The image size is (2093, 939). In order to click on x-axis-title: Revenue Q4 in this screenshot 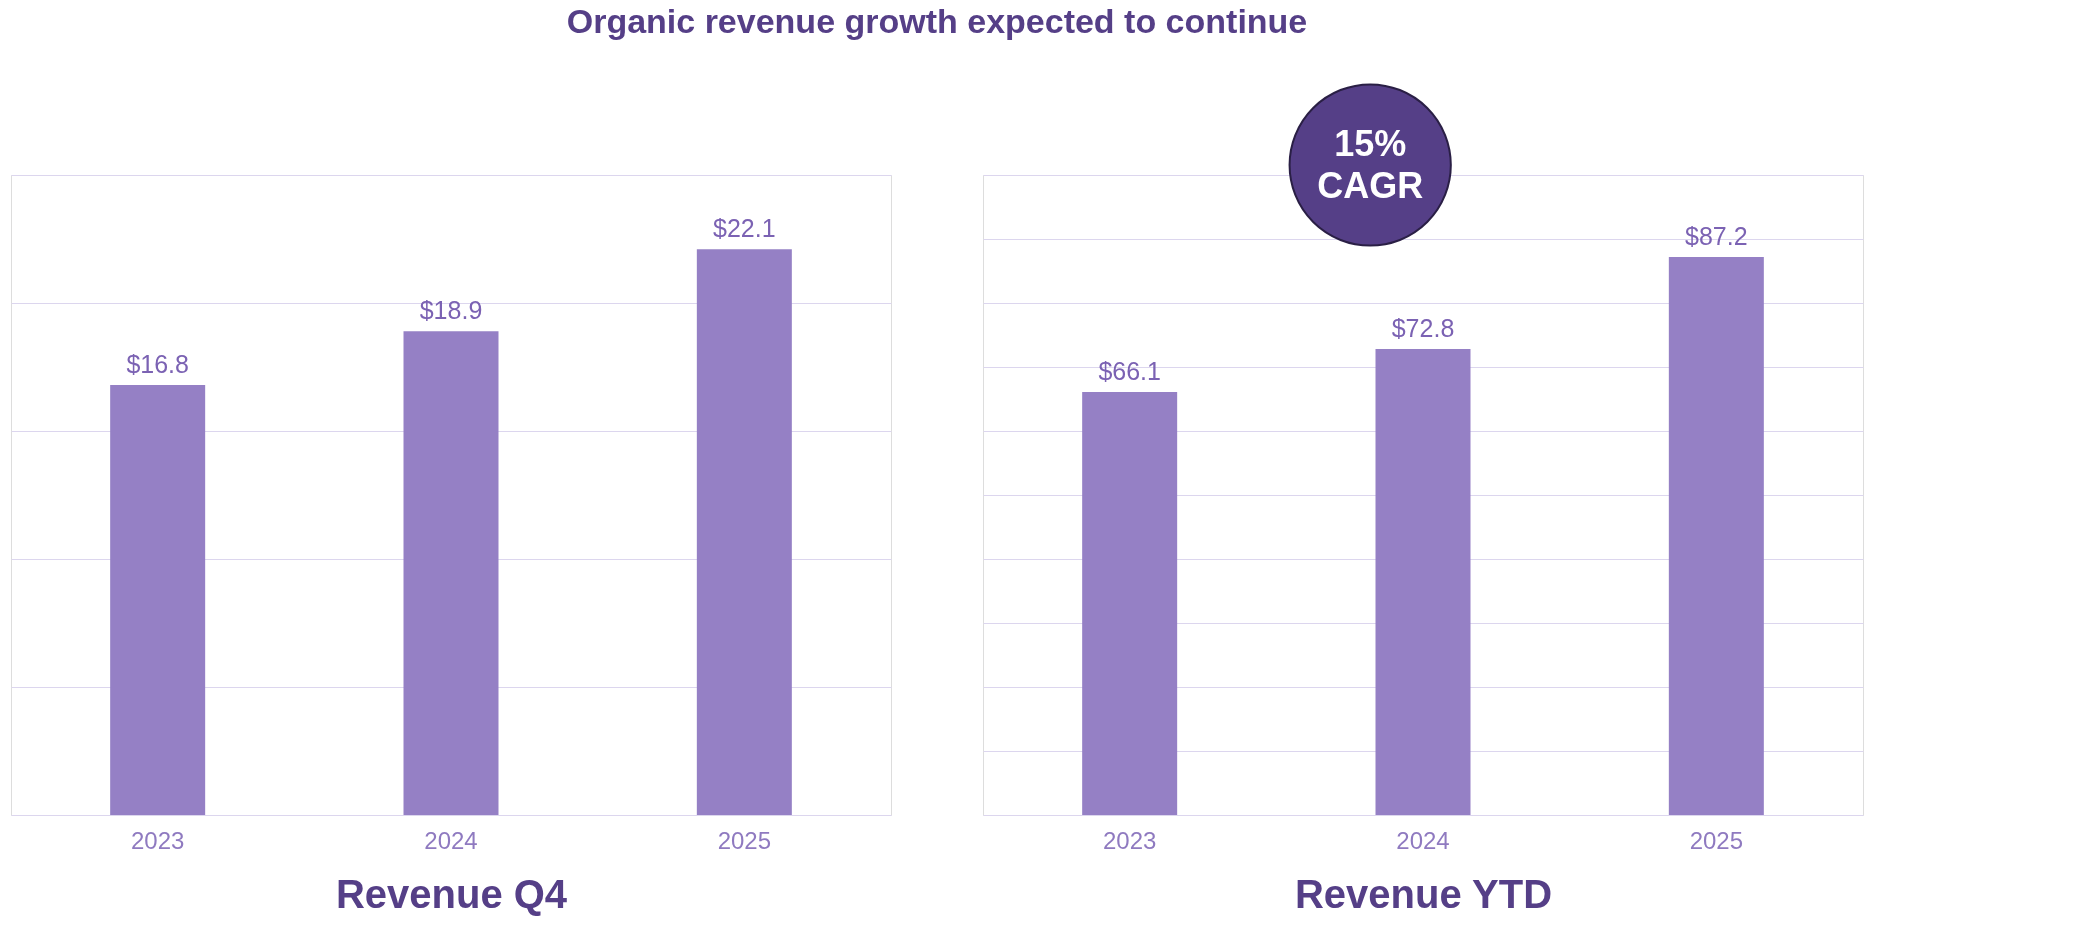, I will do `click(451, 893)`.